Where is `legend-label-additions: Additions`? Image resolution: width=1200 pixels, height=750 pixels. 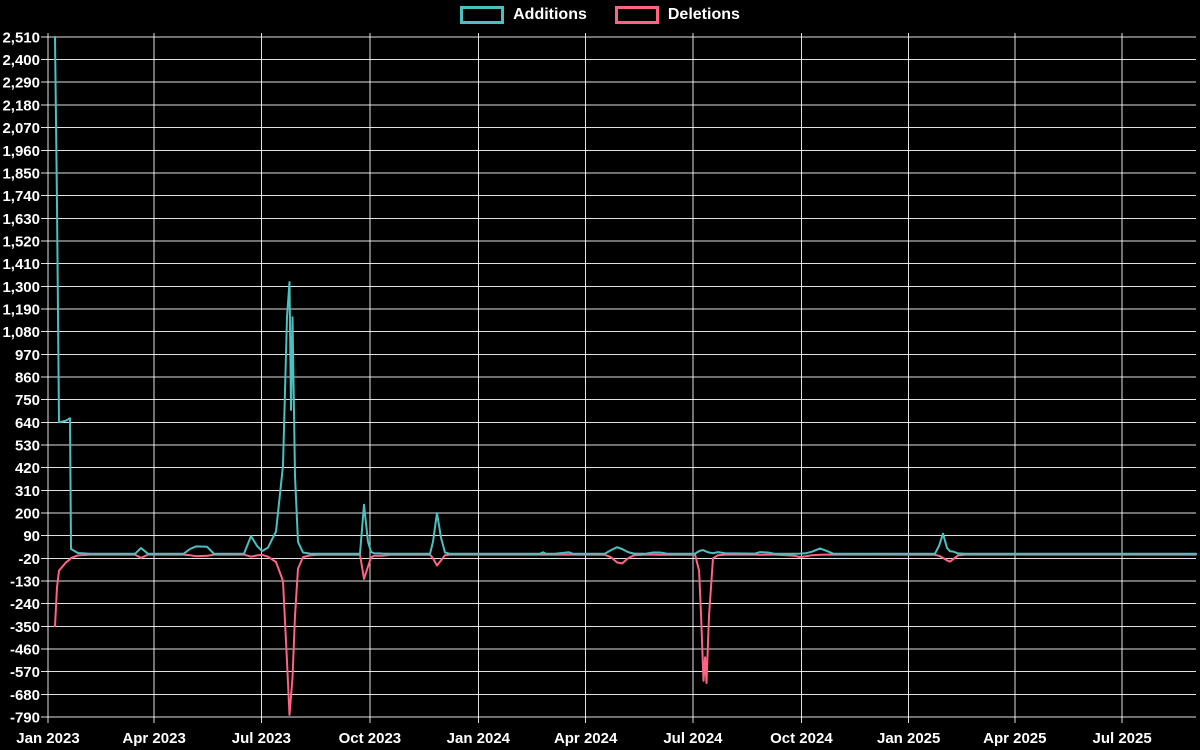 legend-label-additions: Additions is located at coordinates (550, 14).